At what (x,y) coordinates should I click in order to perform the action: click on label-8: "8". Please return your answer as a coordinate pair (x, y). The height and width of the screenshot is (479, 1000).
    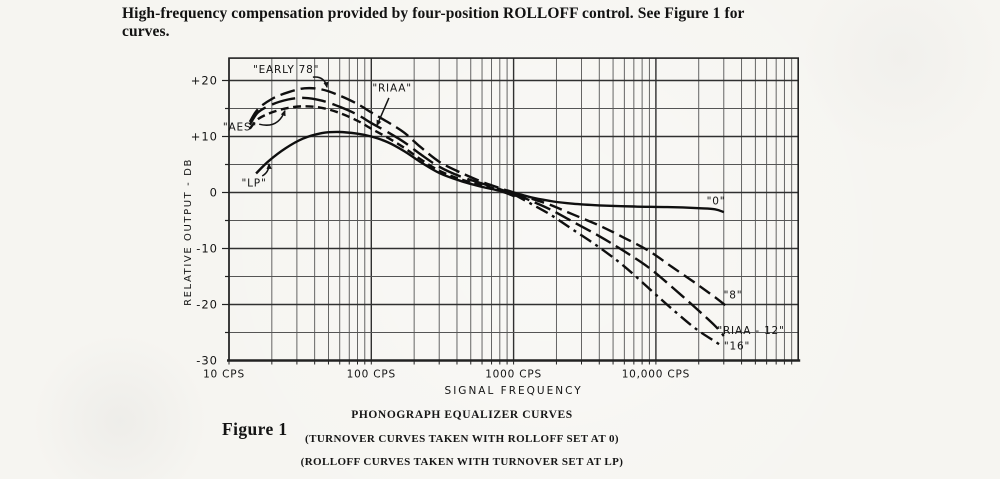
    Looking at the image, I should click on (733, 295).